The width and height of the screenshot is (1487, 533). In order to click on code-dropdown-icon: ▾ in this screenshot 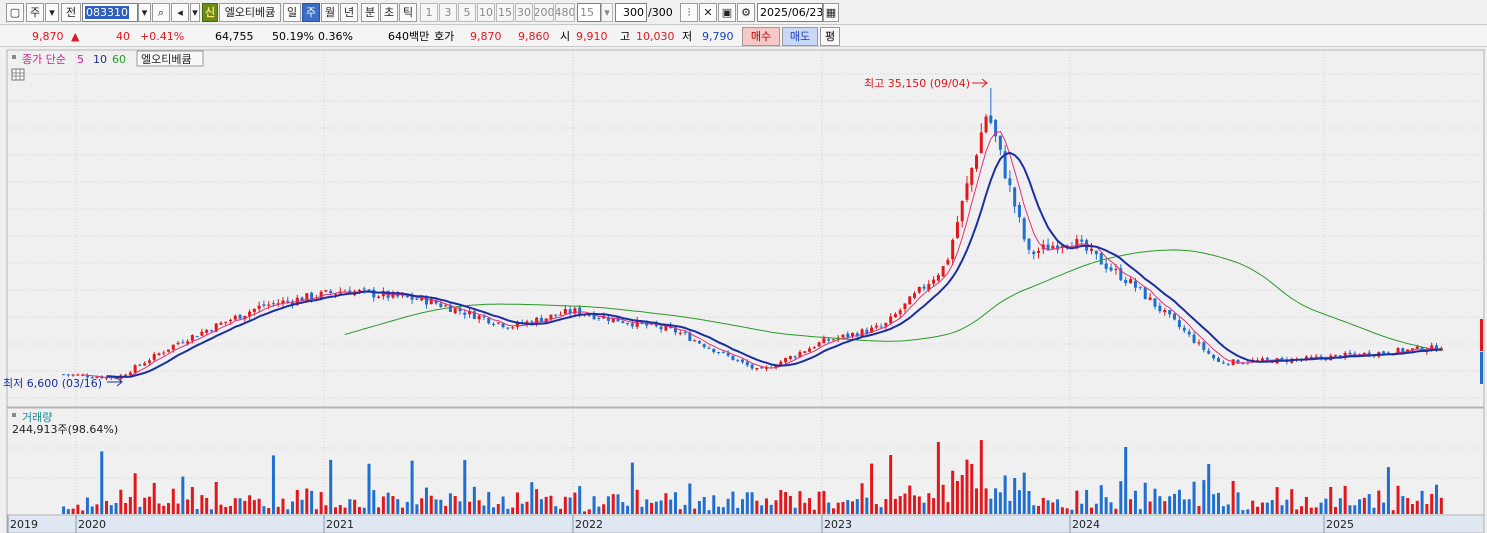, I will do `click(144, 12)`.